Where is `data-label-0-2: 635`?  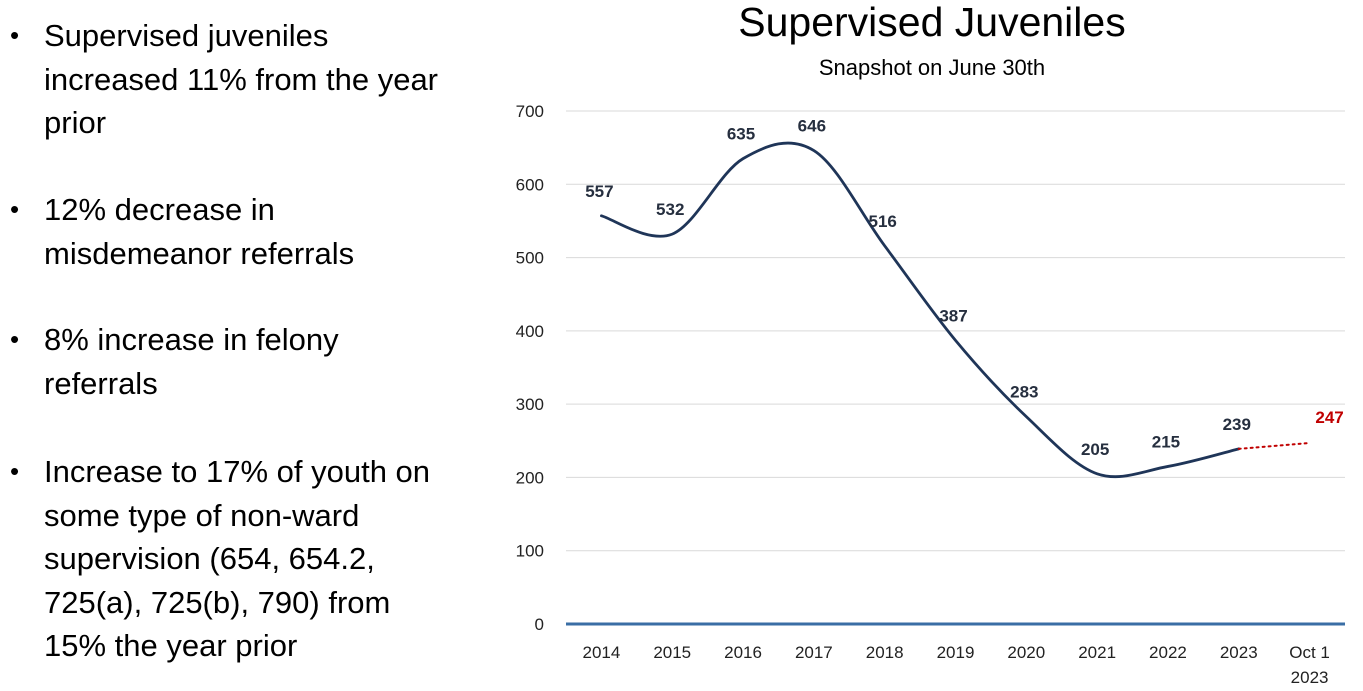
data-label-0-2: 635 is located at coordinates (741, 134).